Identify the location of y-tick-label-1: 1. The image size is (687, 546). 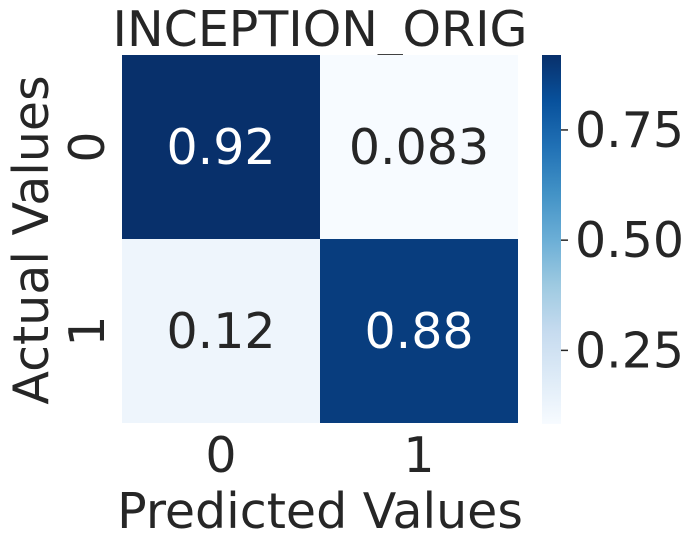
(87, 330).